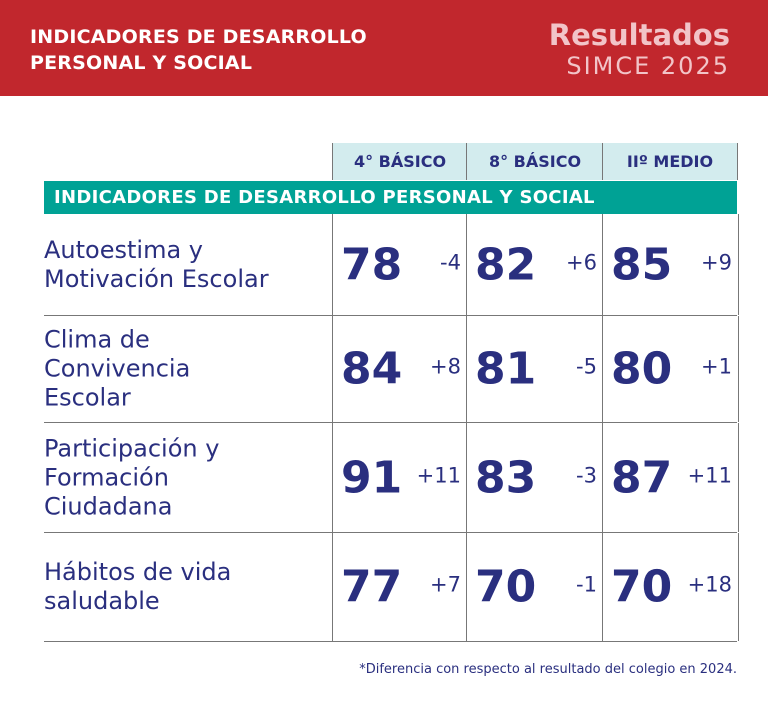  Describe the element at coordinates (141, 63) in the screenshot. I see `title-line-2: PERSONAL Y SOCIAL` at that location.